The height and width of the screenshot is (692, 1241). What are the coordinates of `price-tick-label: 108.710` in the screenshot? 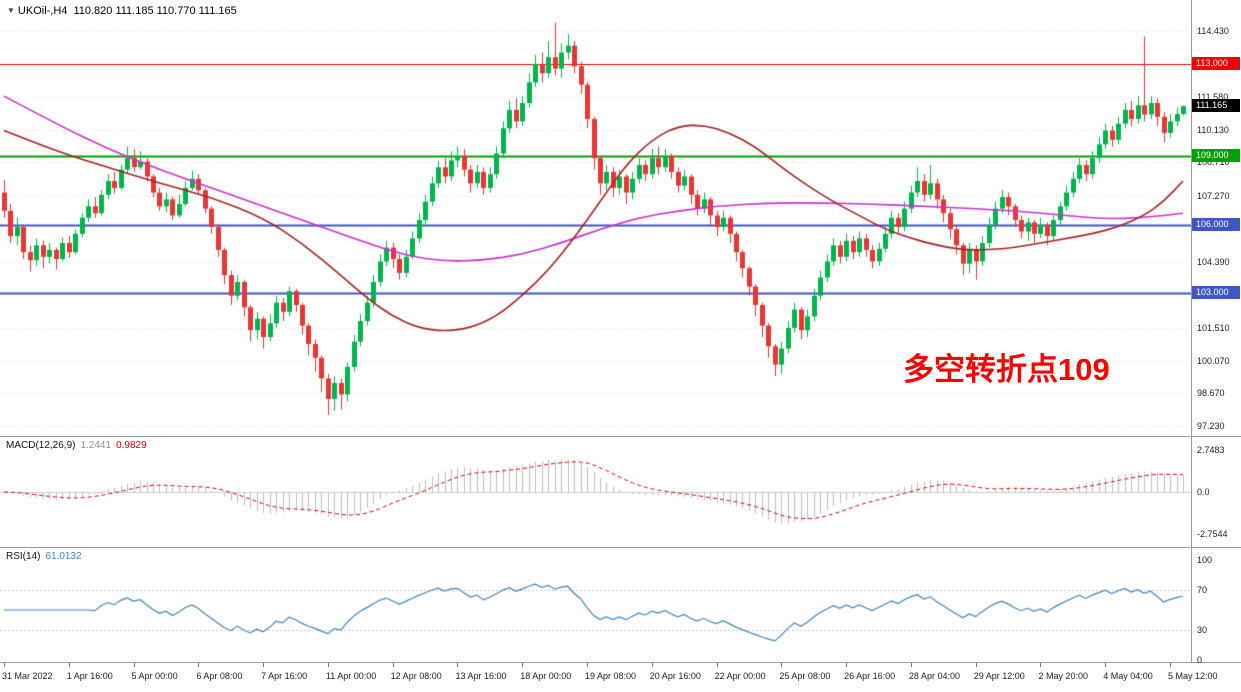 It's located at (1213, 162).